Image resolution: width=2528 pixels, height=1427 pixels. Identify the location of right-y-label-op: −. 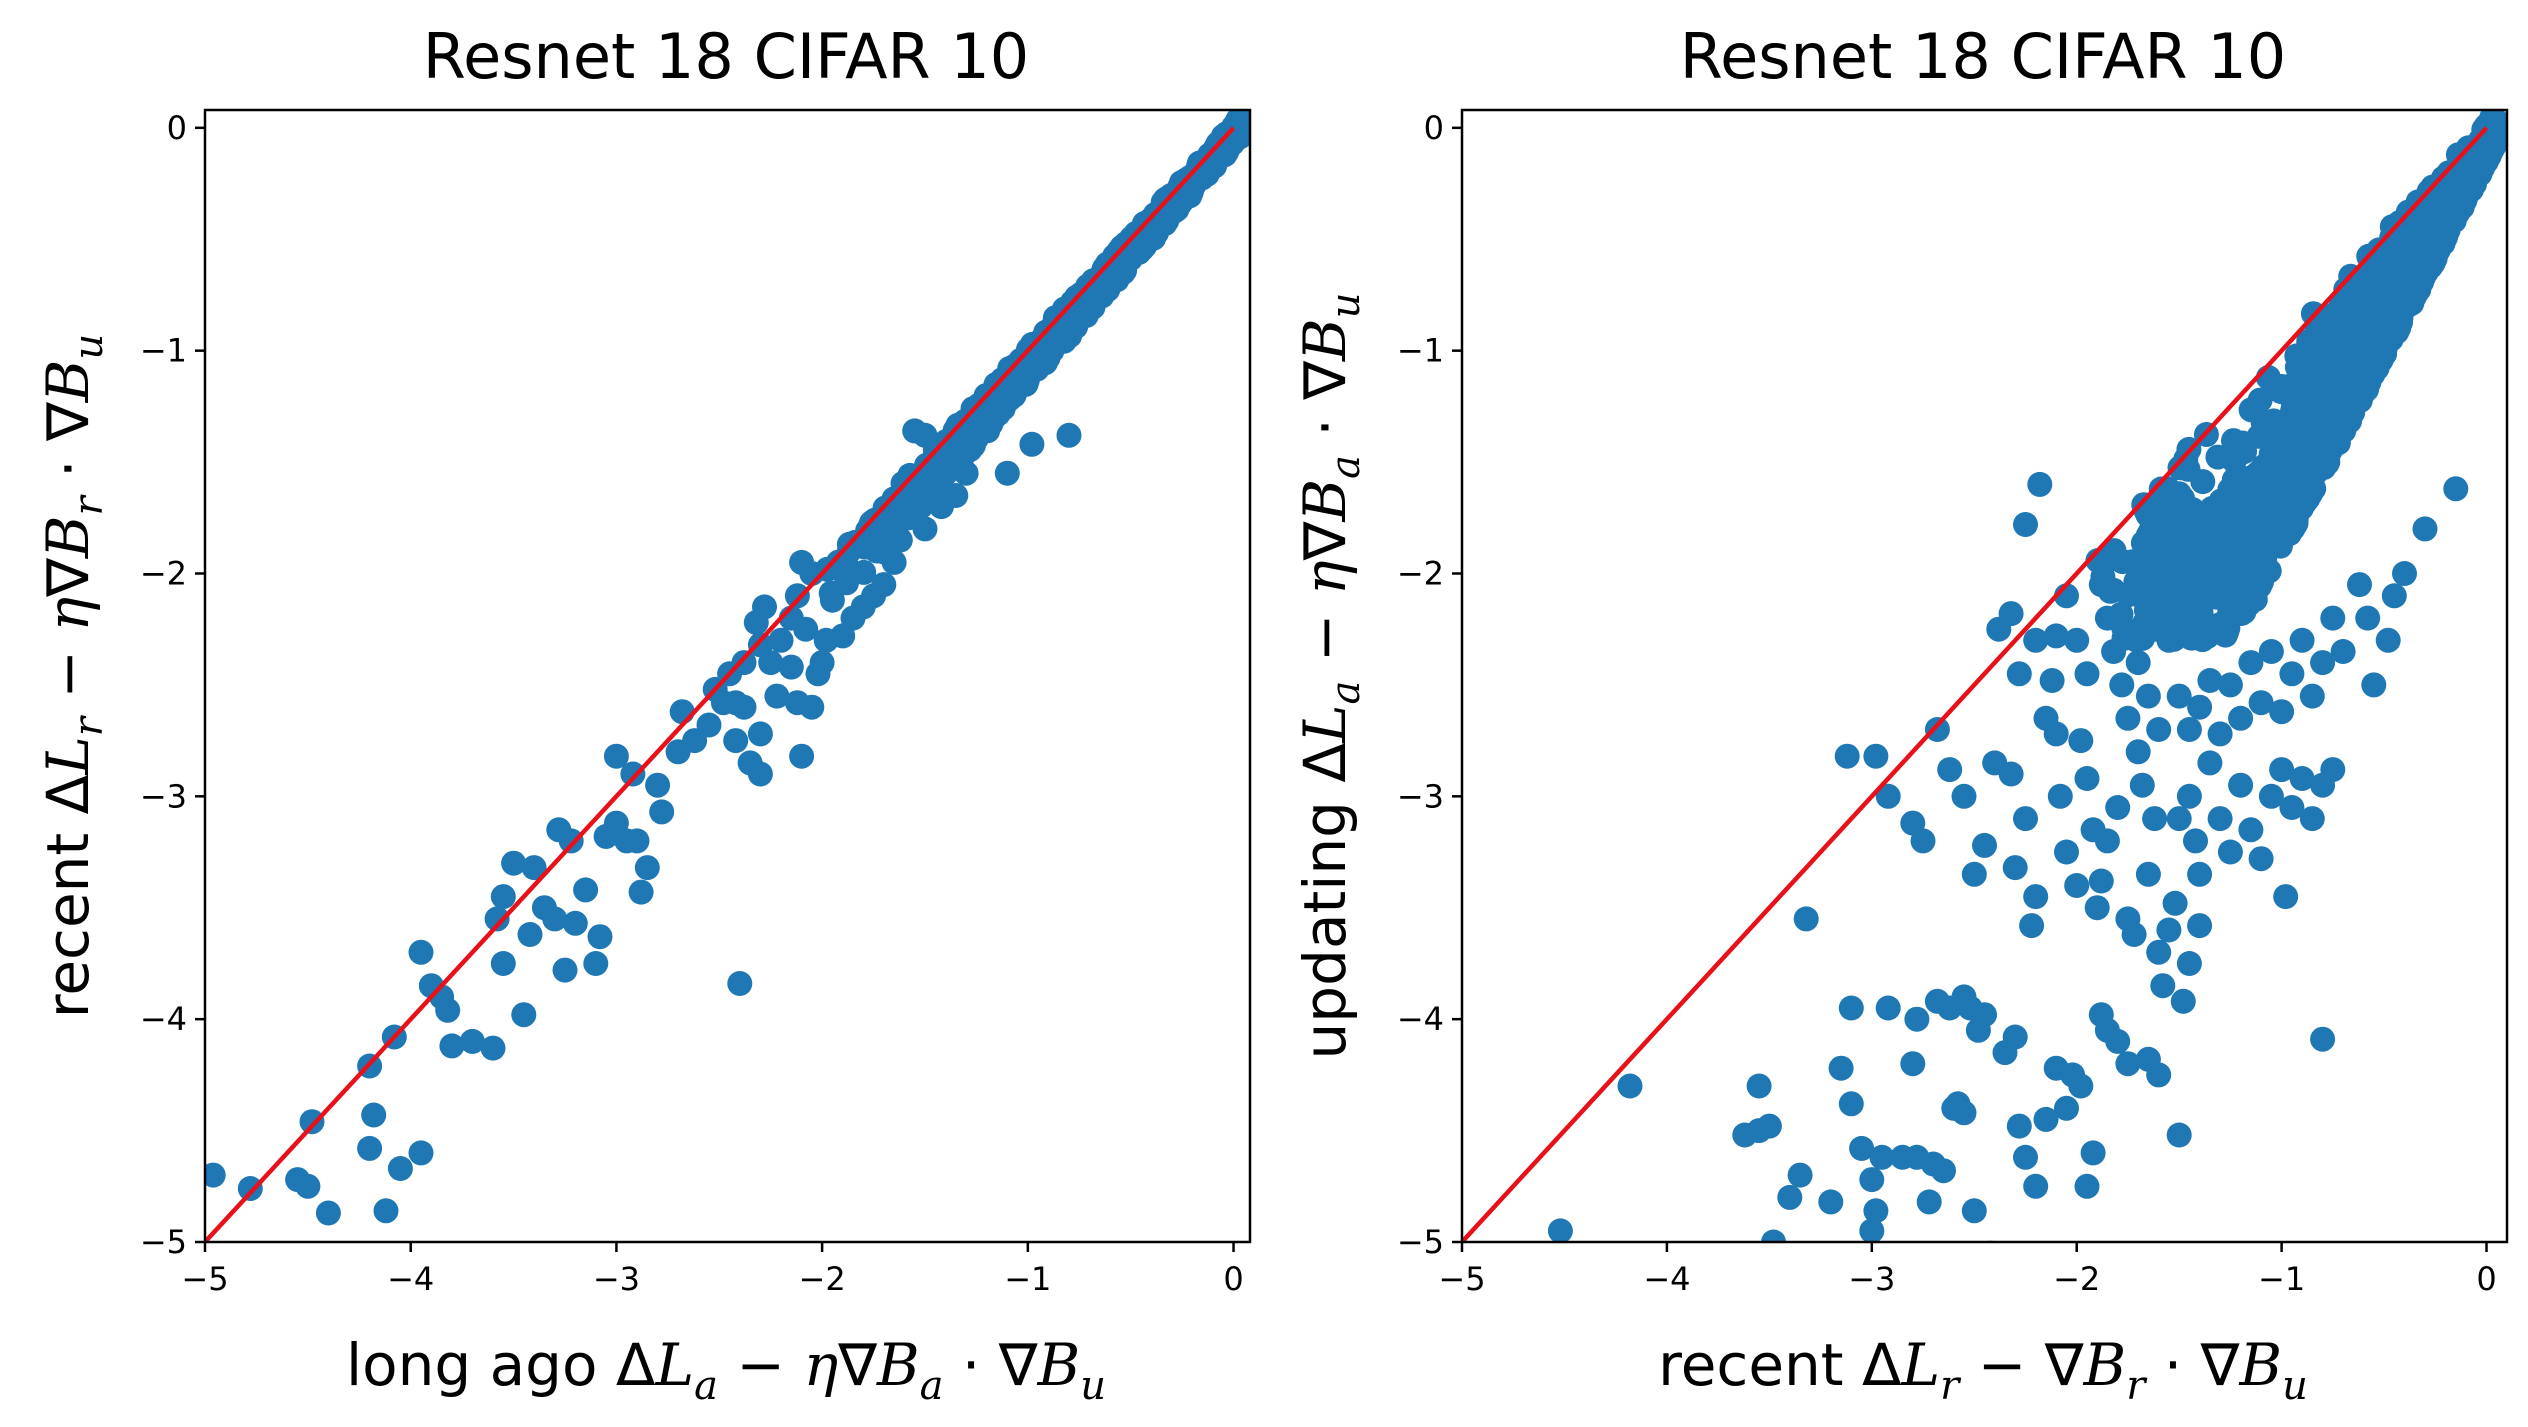
(1325, 637).